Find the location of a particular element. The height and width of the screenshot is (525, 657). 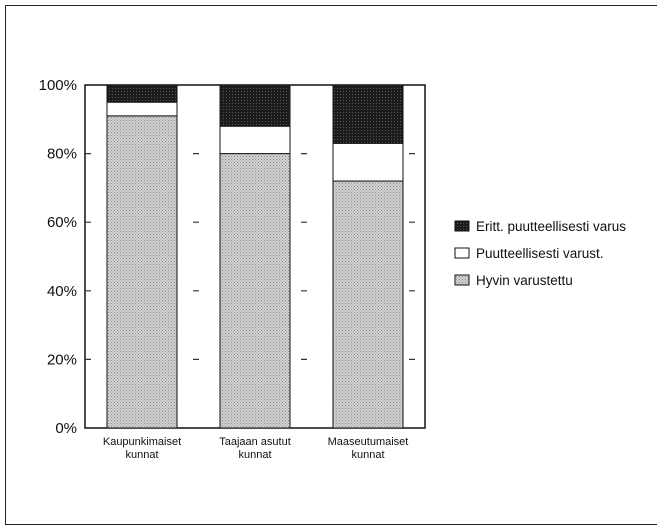

legend-label: Puutteellisesti varust. is located at coordinates (540, 253).